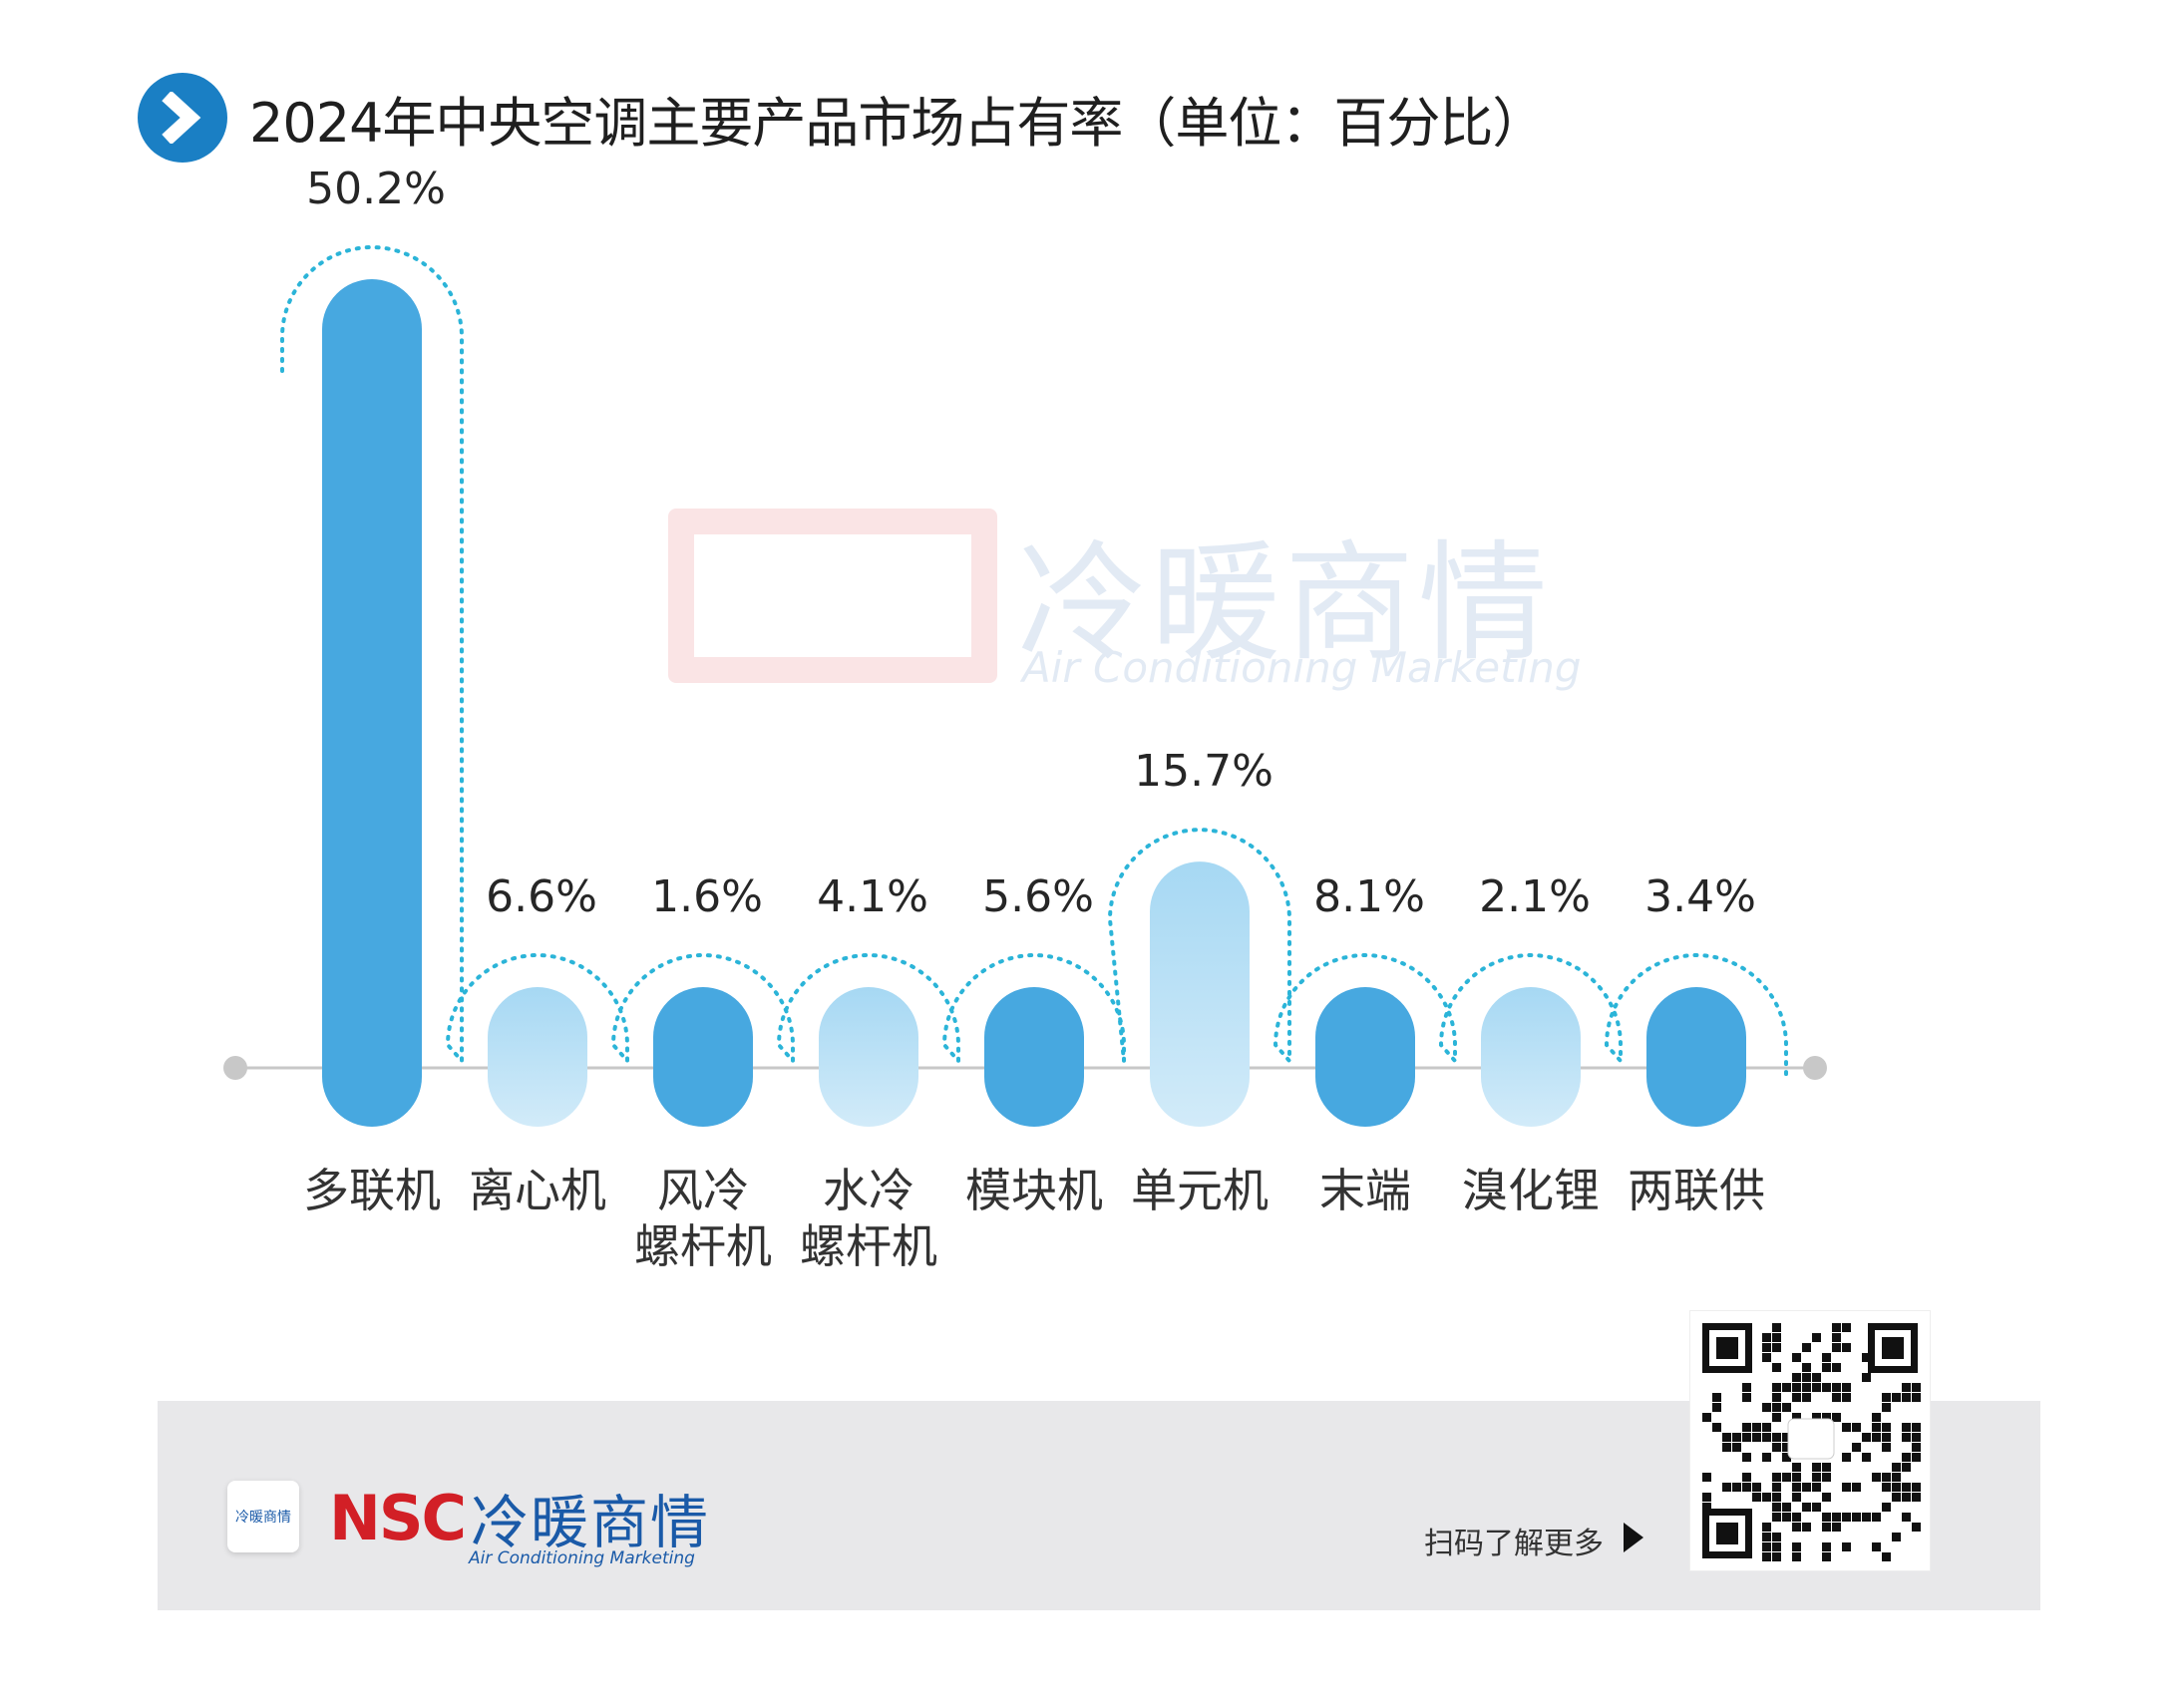 This screenshot has width=2183, height=1708. Describe the element at coordinates (398, 1518) in the screenshot. I see `brand-logo-nsc: NSC` at that location.